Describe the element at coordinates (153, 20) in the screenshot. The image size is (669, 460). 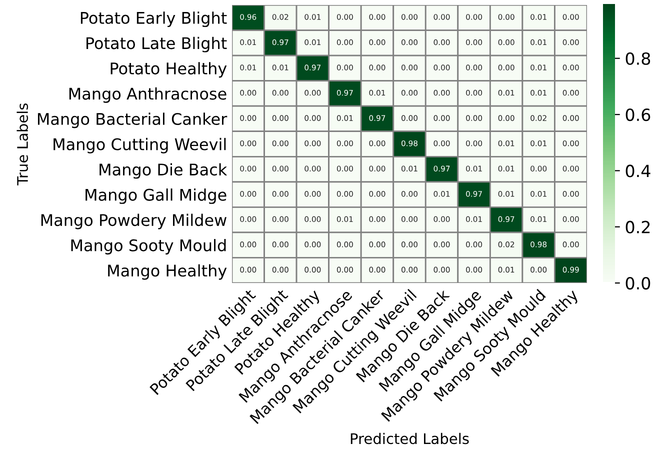
I see `y-tick-label: Potato Early Blight` at that location.